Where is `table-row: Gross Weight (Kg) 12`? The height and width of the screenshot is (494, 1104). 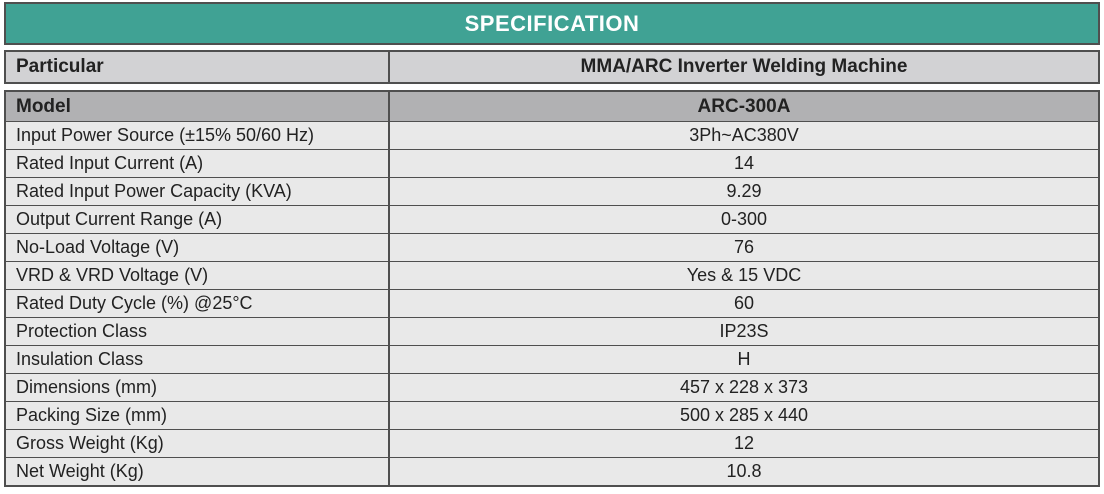
table-row: Gross Weight (Kg) 12 is located at coordinates (552, 443).